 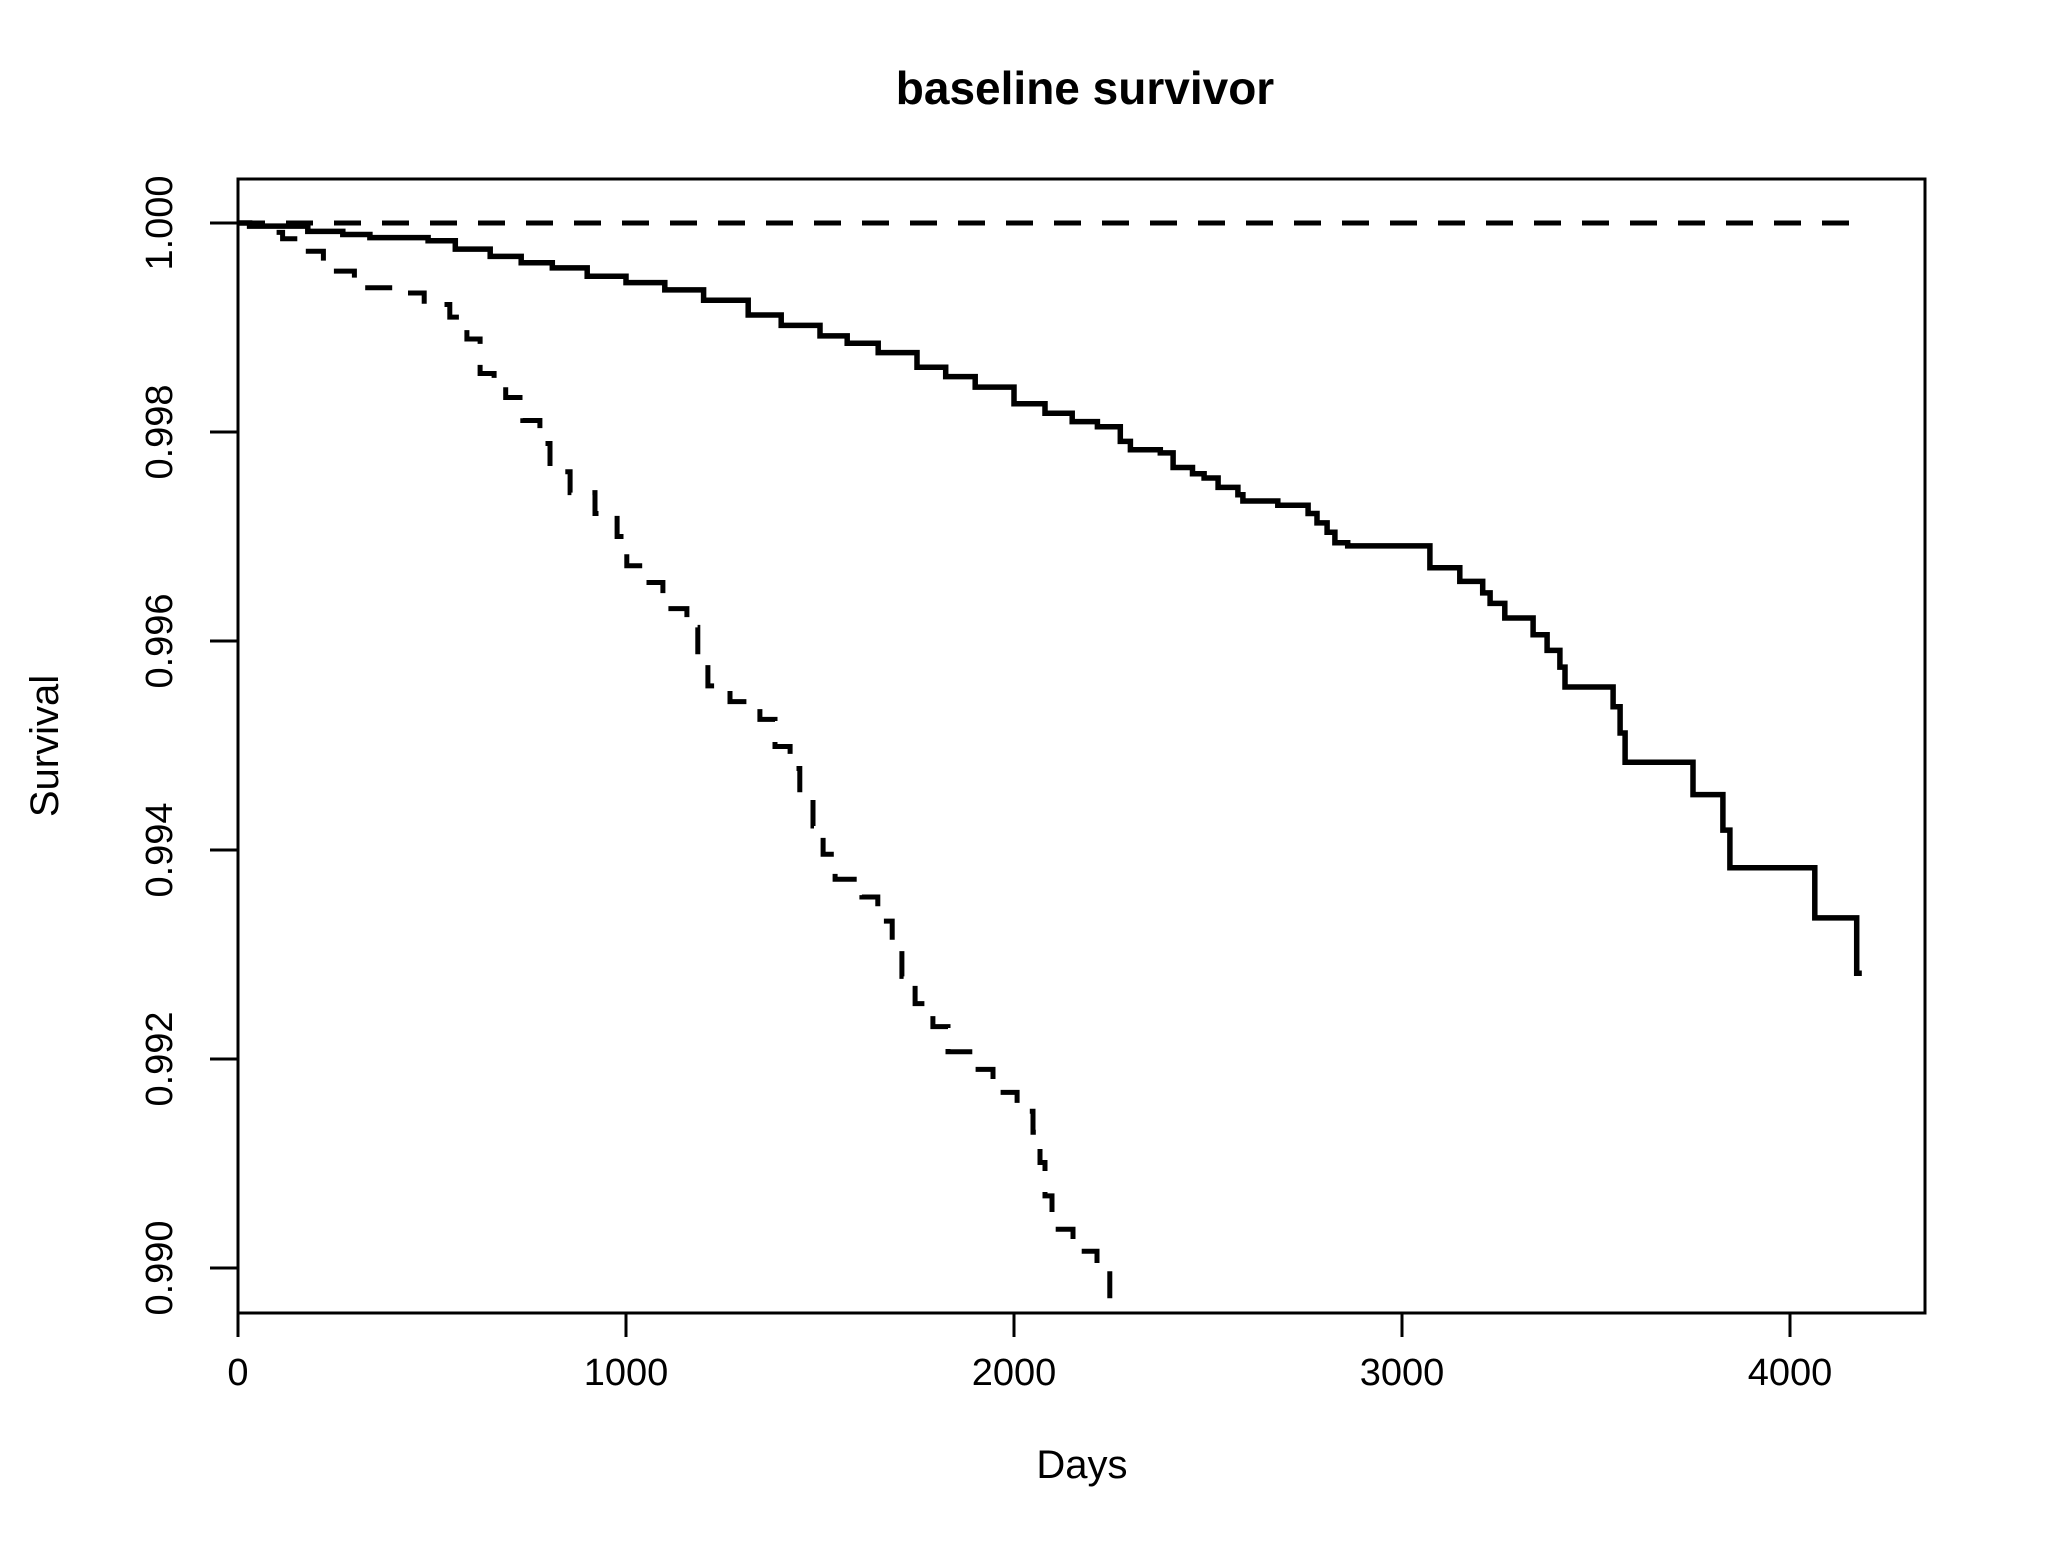 I want to click on y-tick-label: 0.996, so click(x=160, y=640).